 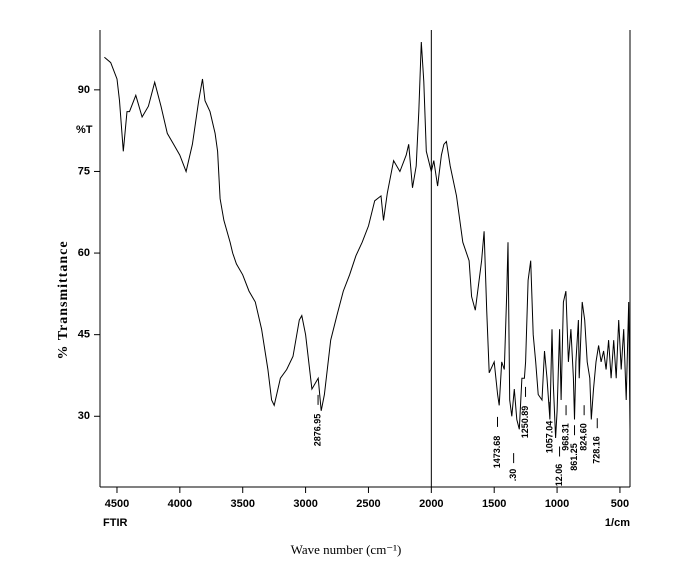 I want to click on annotation: 1250.89, so click(x=525, y=422).